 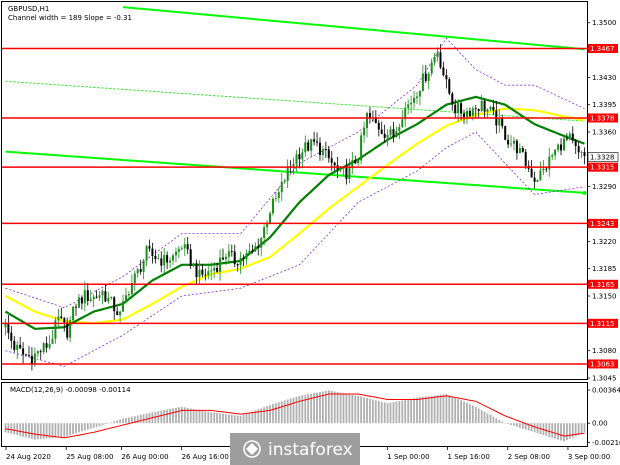 I want to click on x-tick-label: 1 Sep 16:00, so click(x=469, y=457).